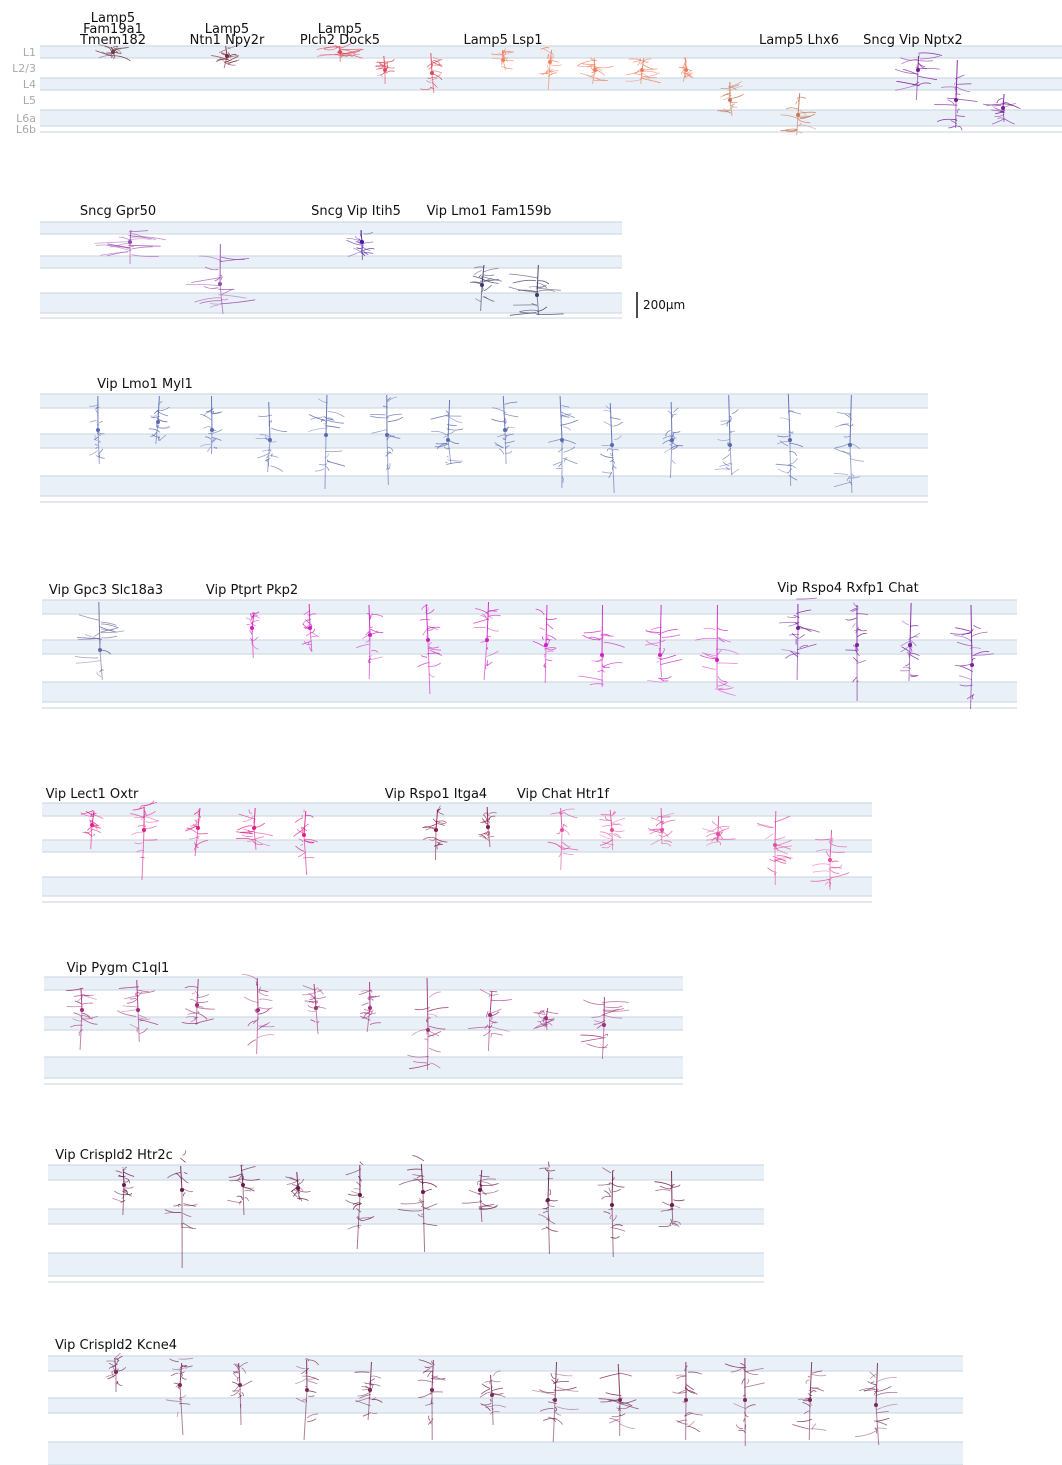 Image resolution: width=1062 pixels, height=1465 pixels. I want to click on layer-band, so click(406, 1216).